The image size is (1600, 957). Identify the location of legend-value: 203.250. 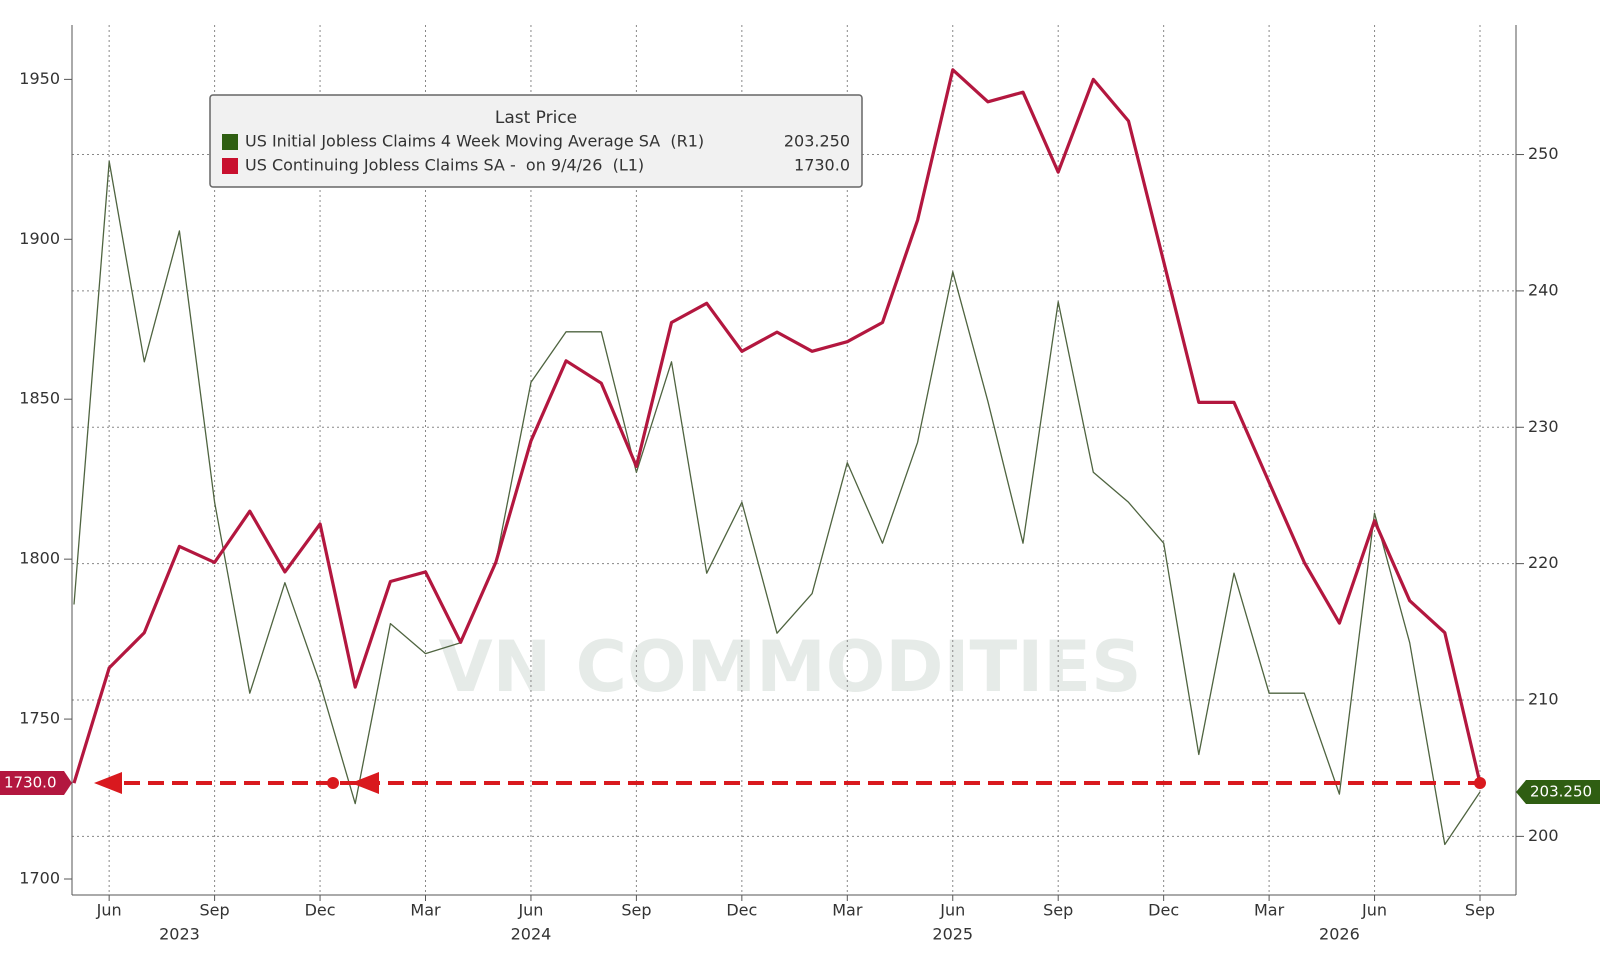
(817, 141).